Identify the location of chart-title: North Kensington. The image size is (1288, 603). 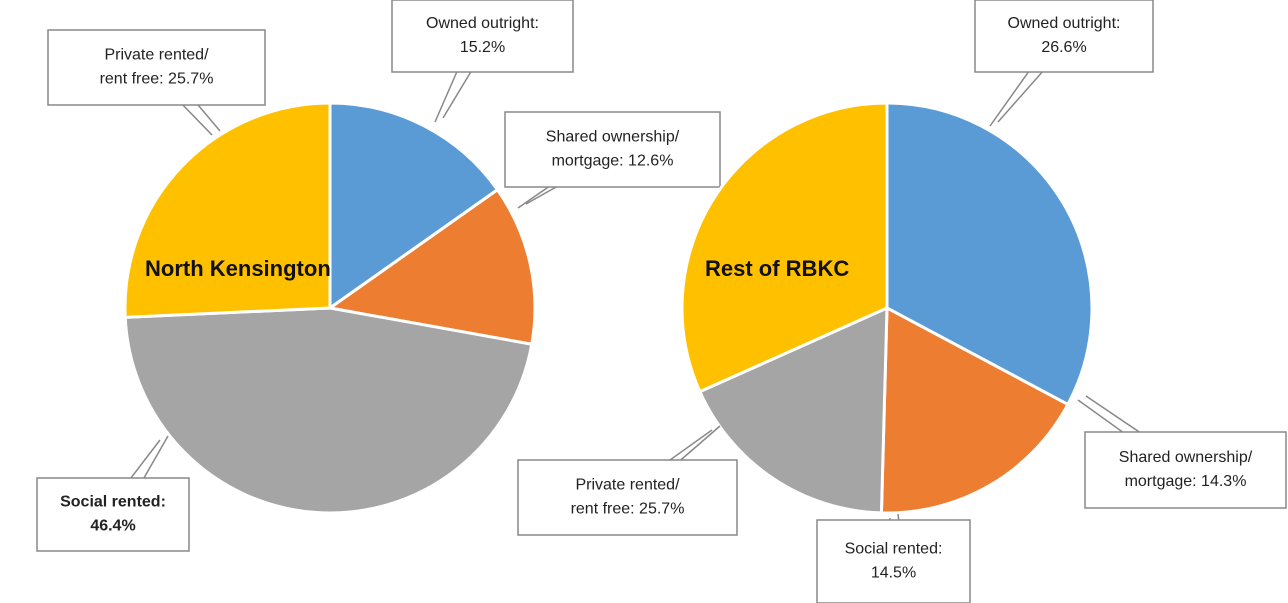
(238, 268).